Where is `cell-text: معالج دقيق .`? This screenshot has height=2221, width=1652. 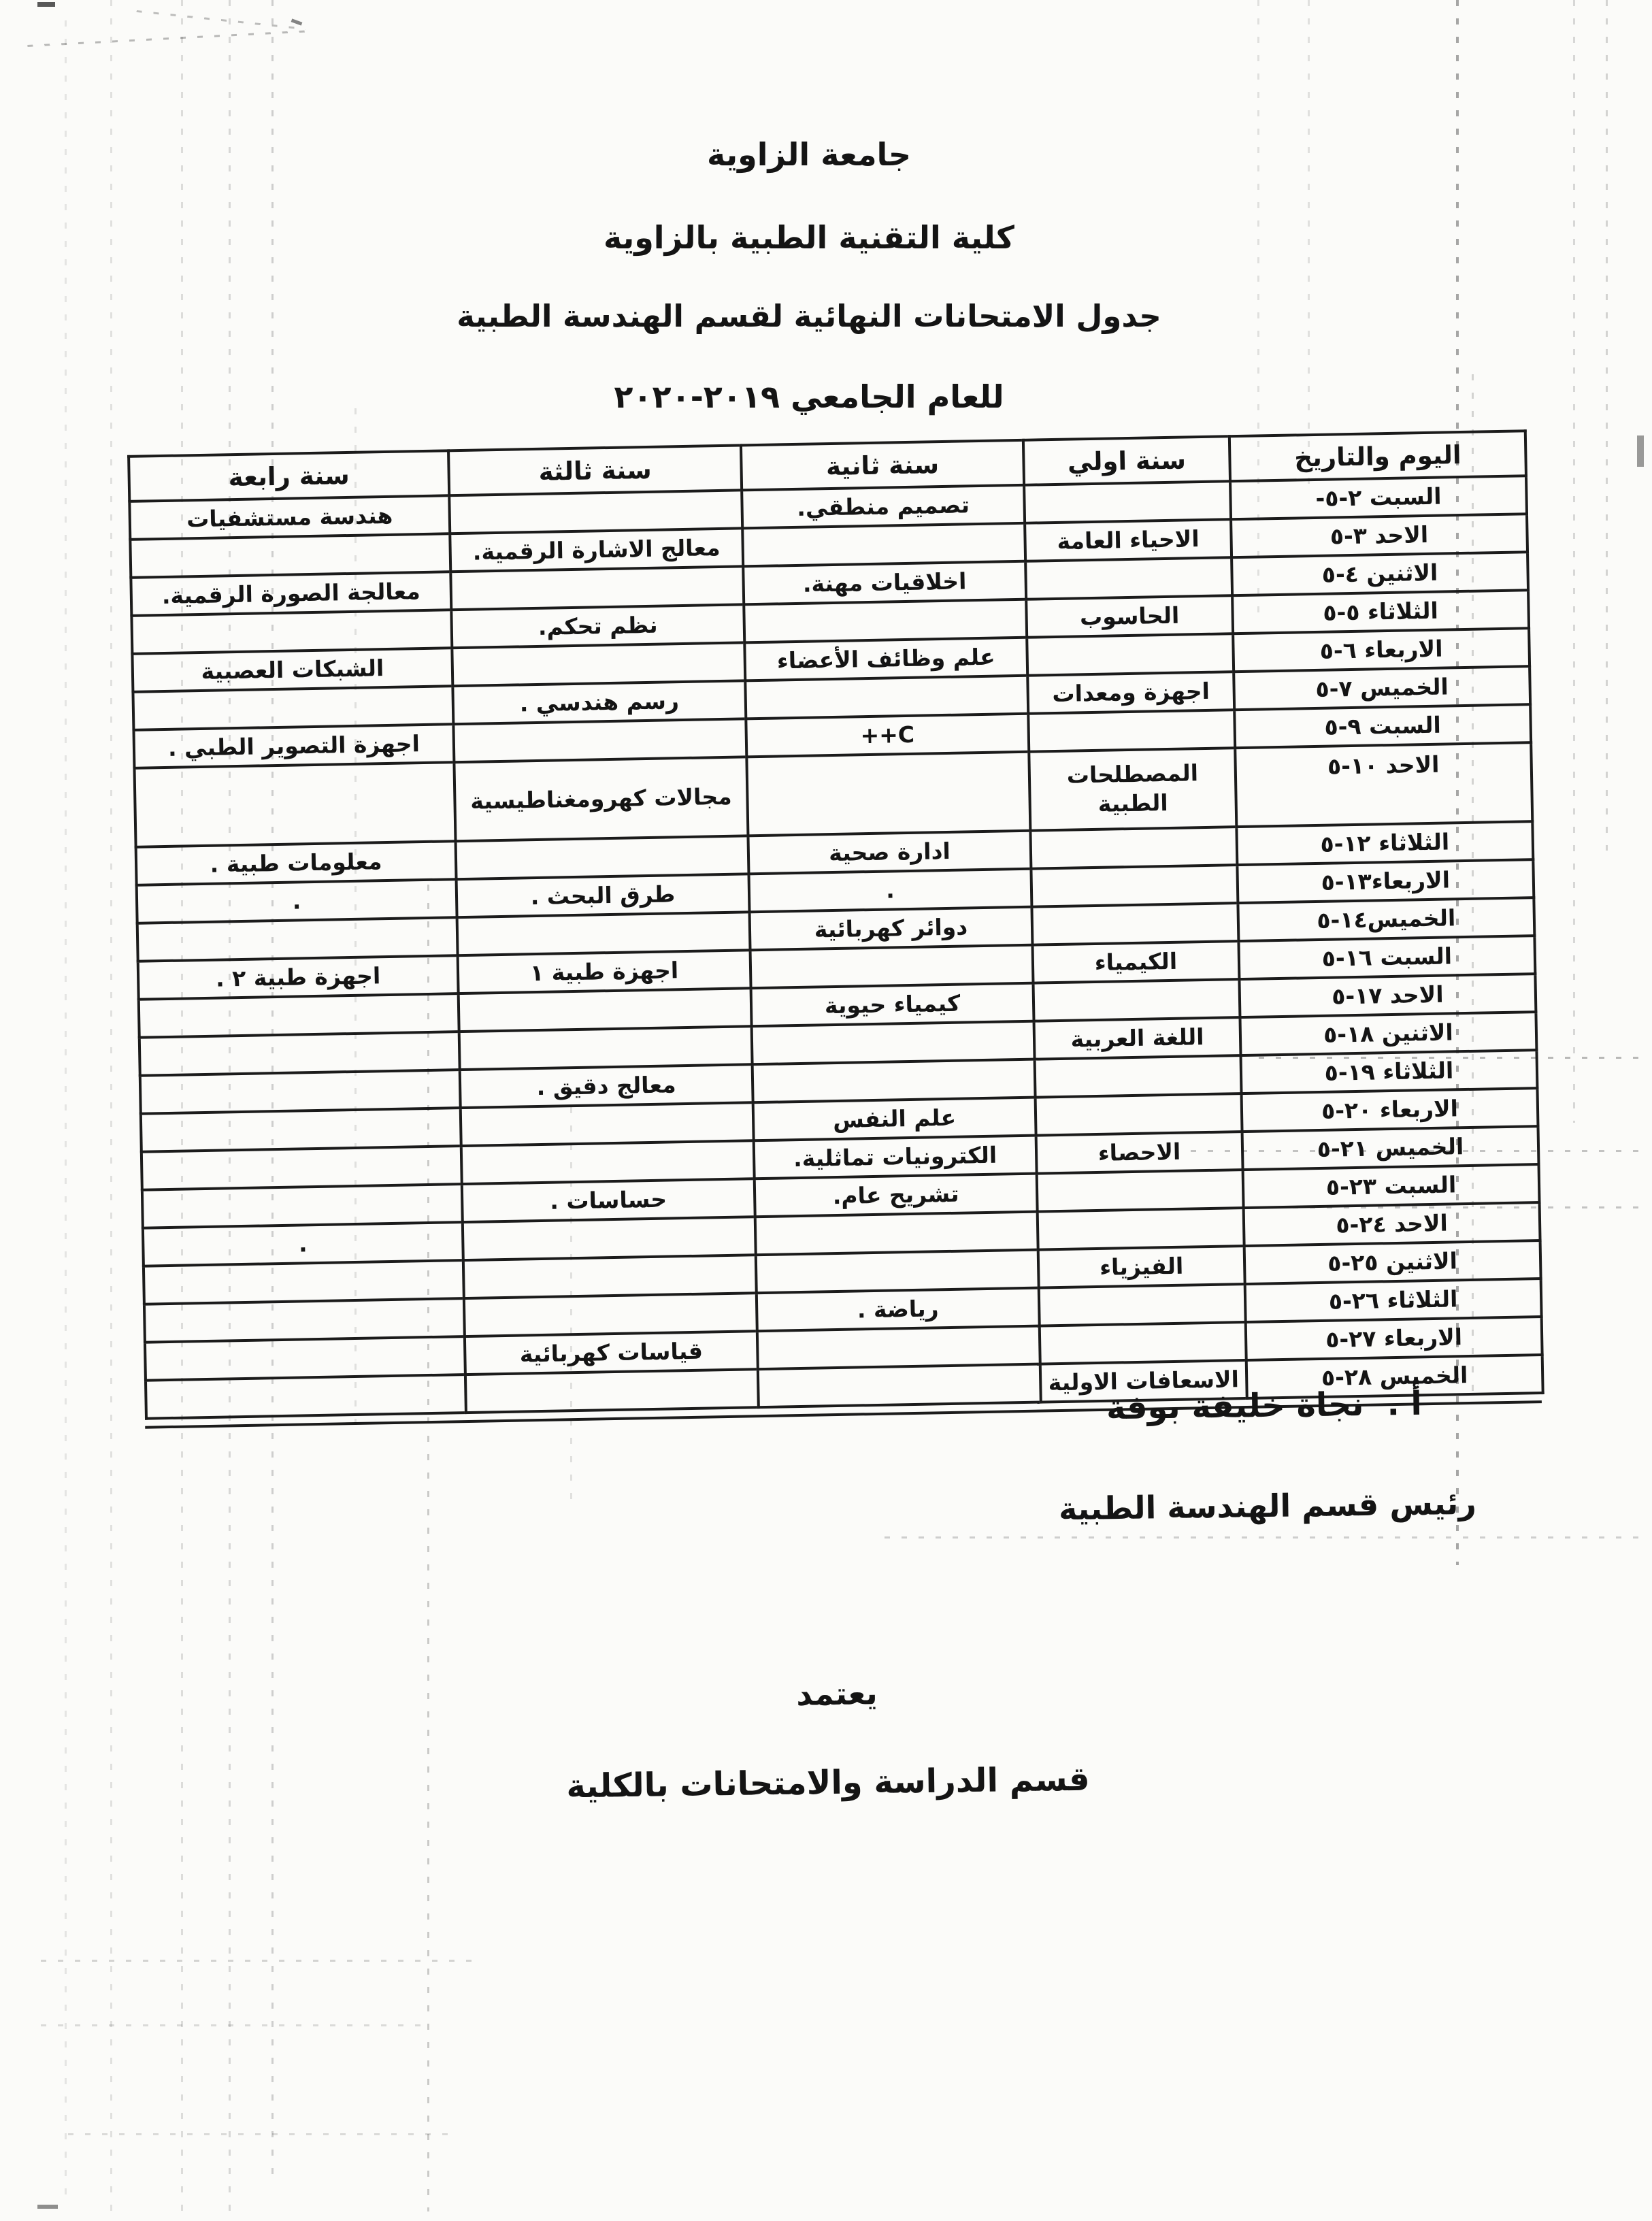
cell-text: معالج دقيق . is located at coordinates (606, 1086).